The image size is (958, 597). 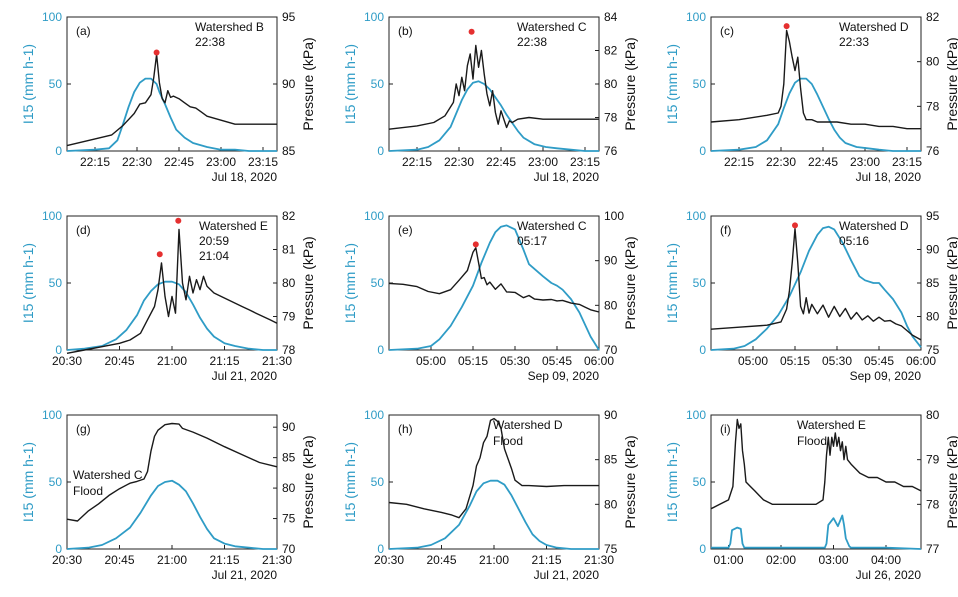 What do you see at coordinates (67, 560) in the screenshot?
I see `xtick-label: 20:30` at bounding box center [67, 560].